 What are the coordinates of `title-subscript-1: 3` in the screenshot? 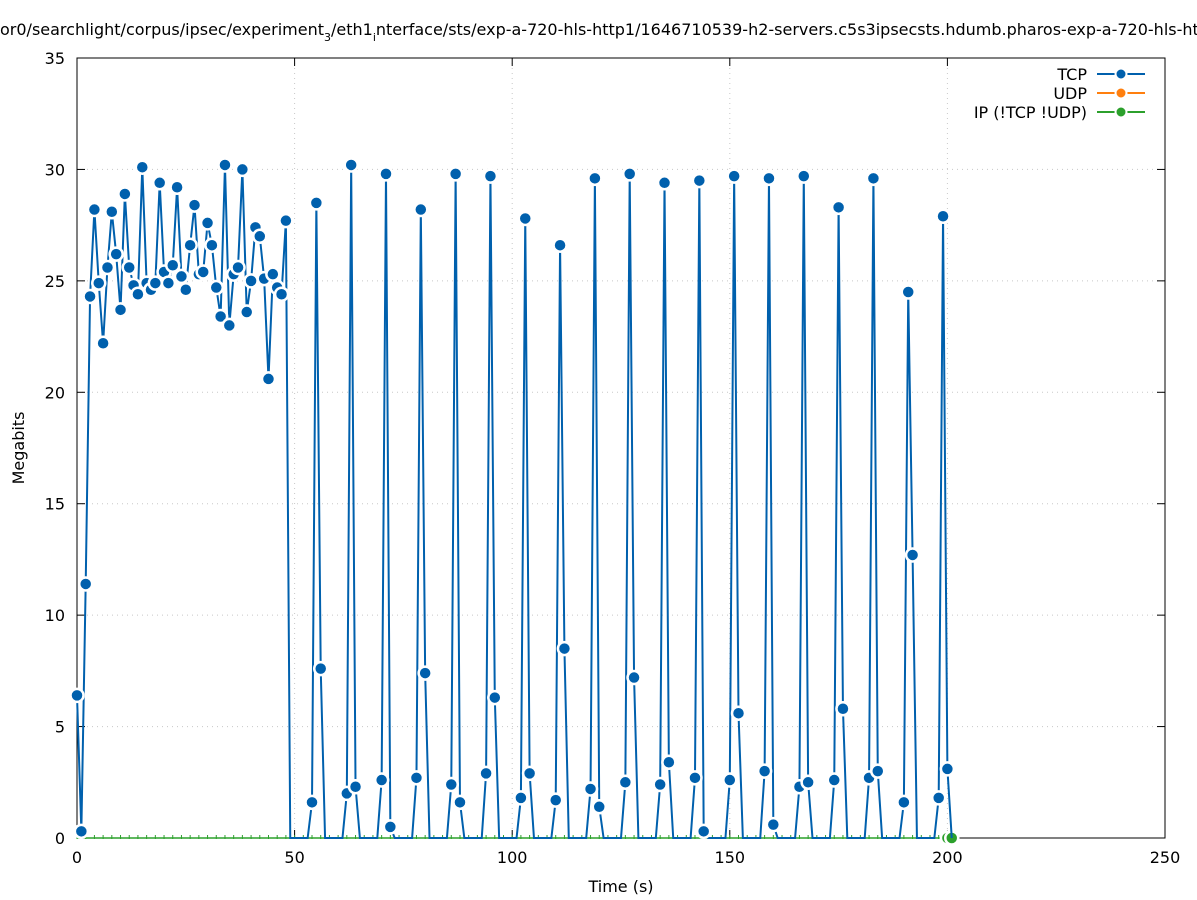 It's located at (327, 37).